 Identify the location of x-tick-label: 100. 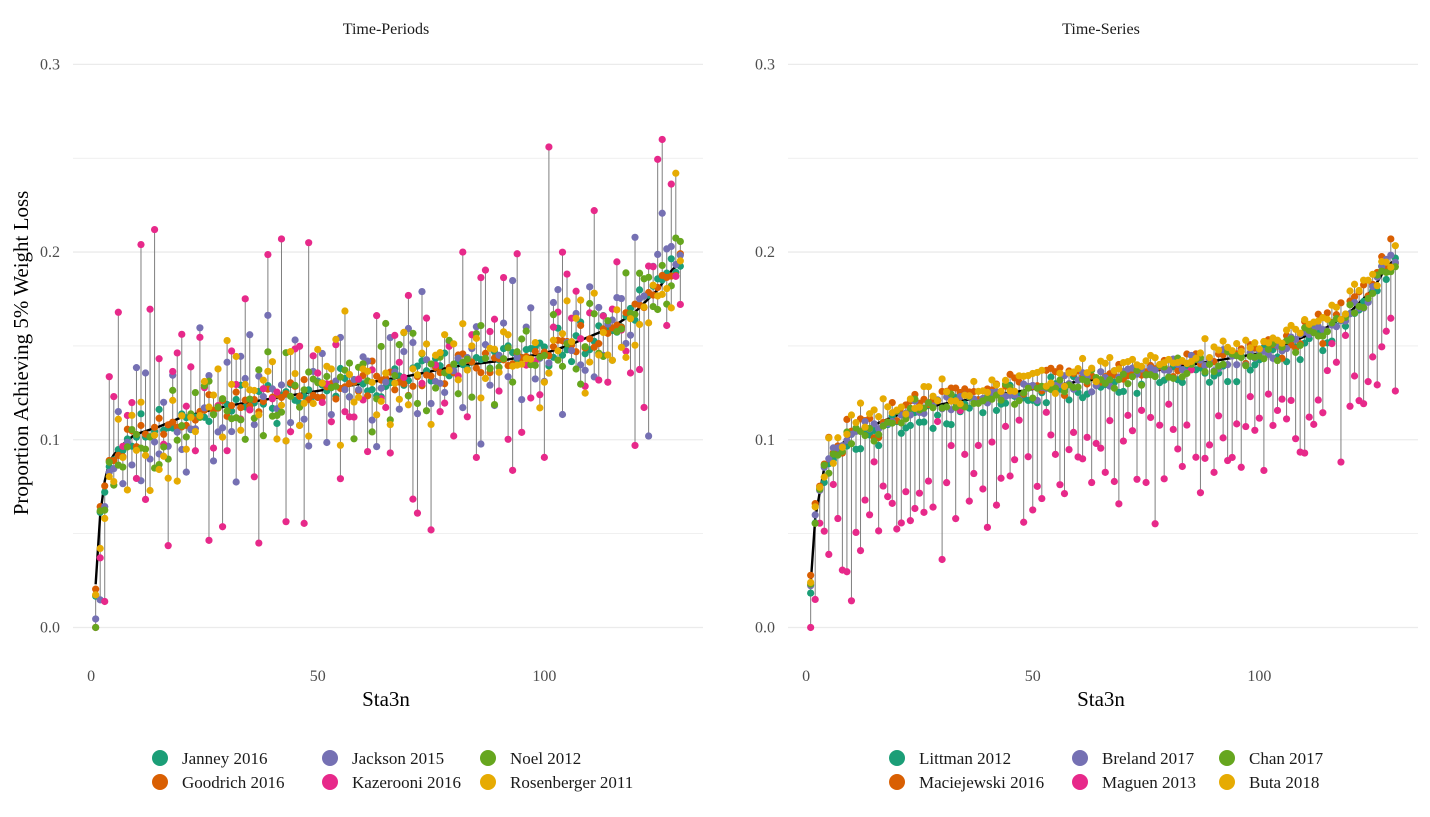
(544, 676).